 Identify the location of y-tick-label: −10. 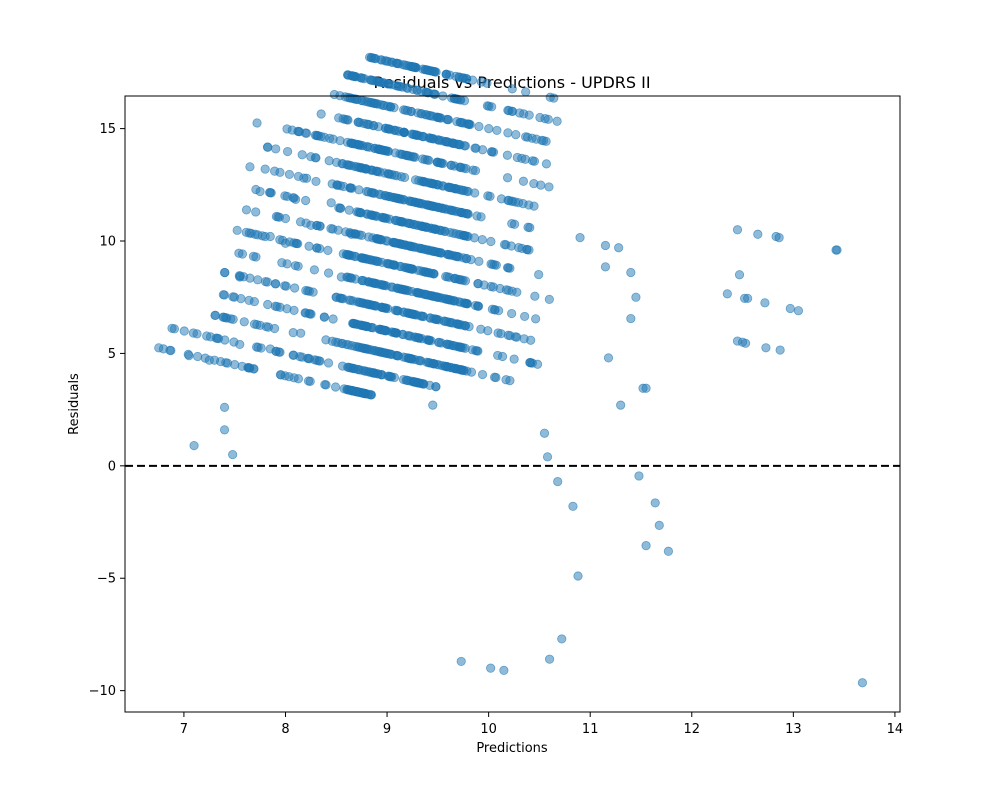
(102, 691).